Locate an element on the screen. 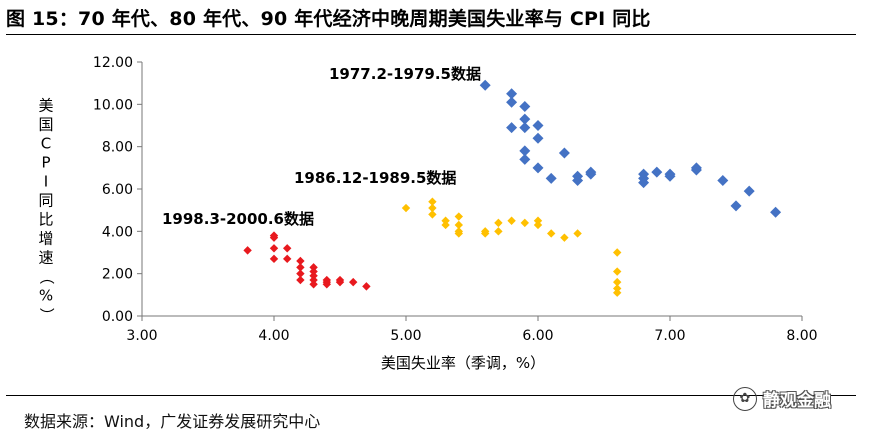 The height and width of the screenshot is (438, 873). source-note: 数据来源：Wind，广发证券发展研究中心 is located at coordinates (172, 421).